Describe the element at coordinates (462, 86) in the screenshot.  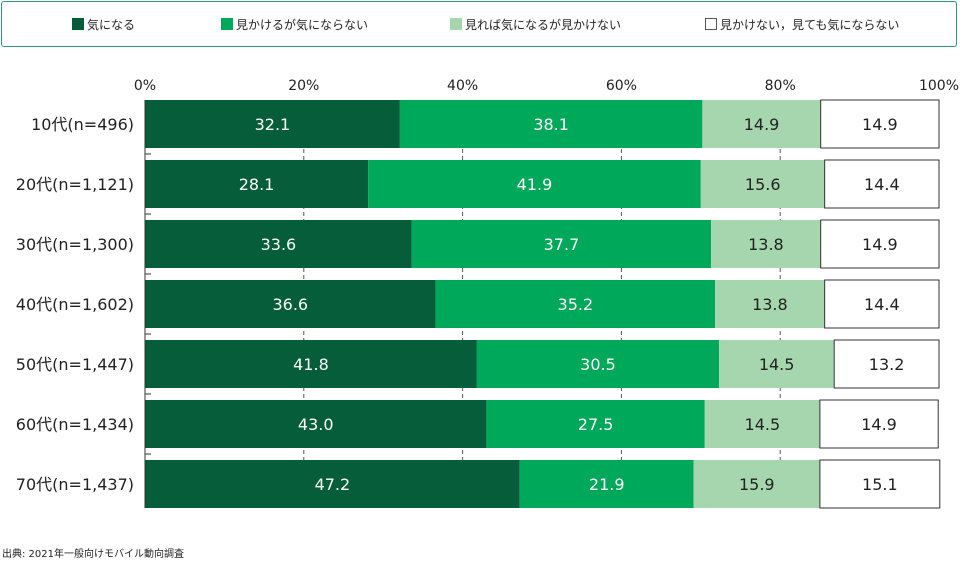
I see `x-tick-label: 40%` at that location.